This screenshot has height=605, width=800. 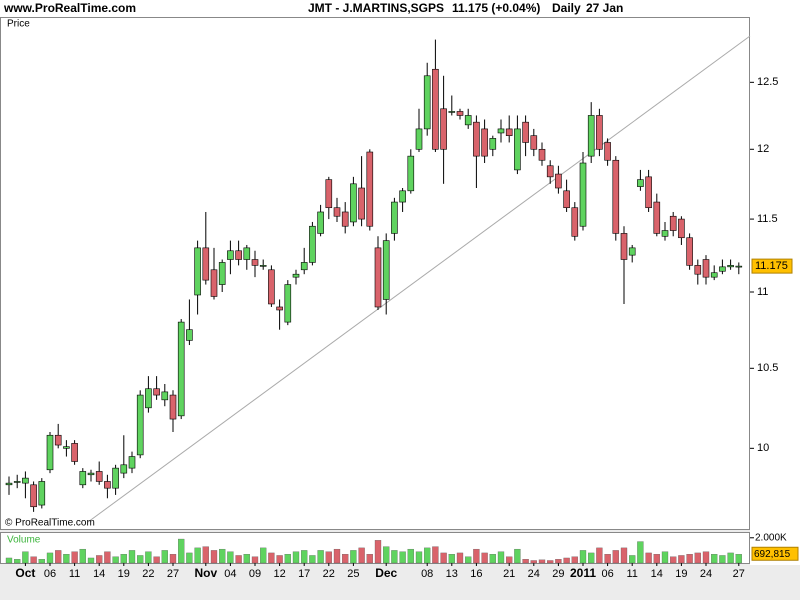 I want to click on site: www.ProRealTime.com, so click(x=69, y=8).